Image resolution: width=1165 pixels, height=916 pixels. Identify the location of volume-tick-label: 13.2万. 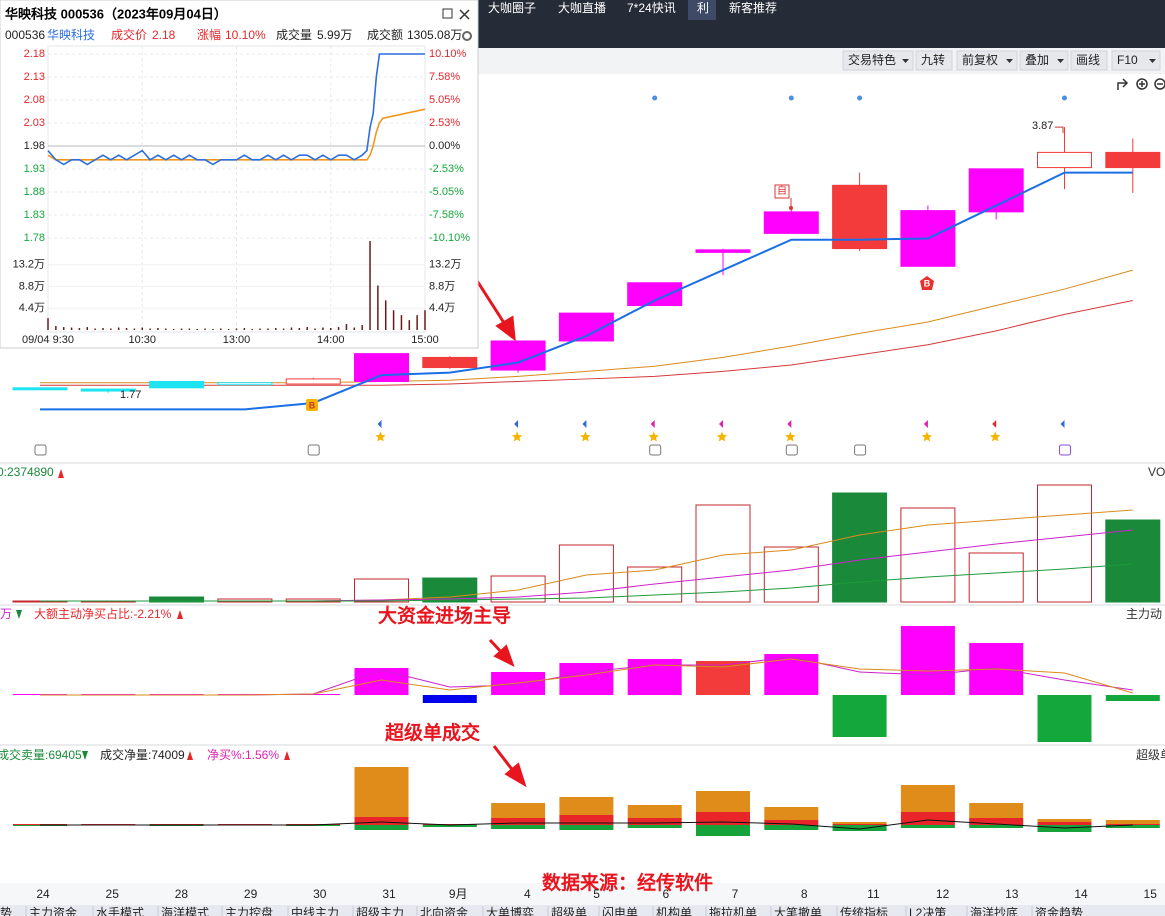
(29, 265).